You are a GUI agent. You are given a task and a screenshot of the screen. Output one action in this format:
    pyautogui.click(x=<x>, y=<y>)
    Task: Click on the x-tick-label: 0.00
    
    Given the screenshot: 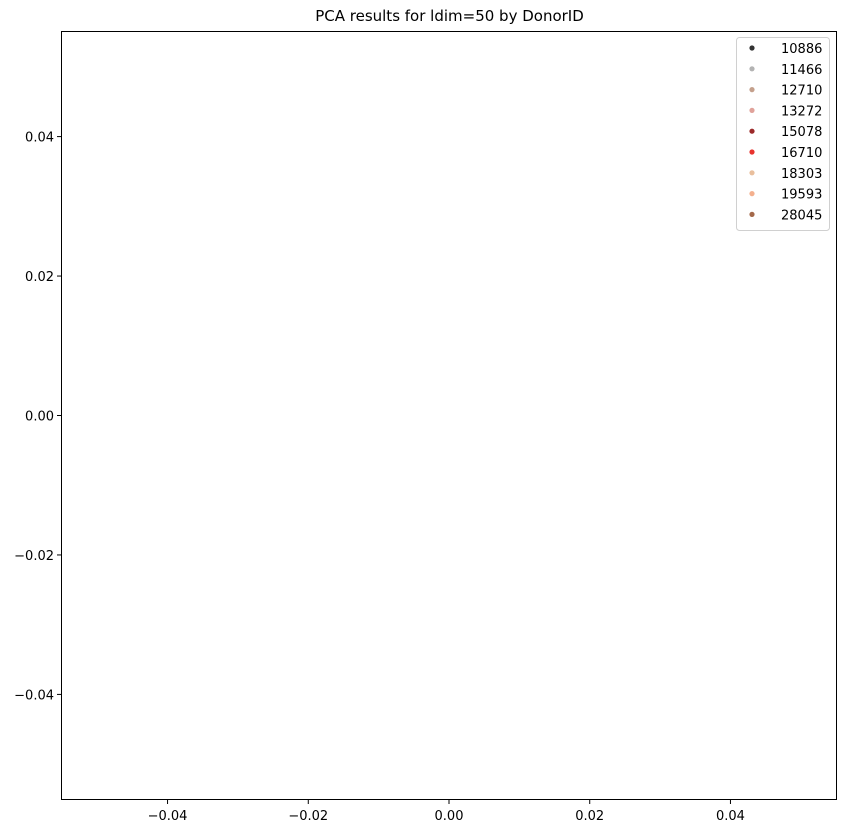 What is the action you would take?
    pyautogui.click(x=449, y=816)
    